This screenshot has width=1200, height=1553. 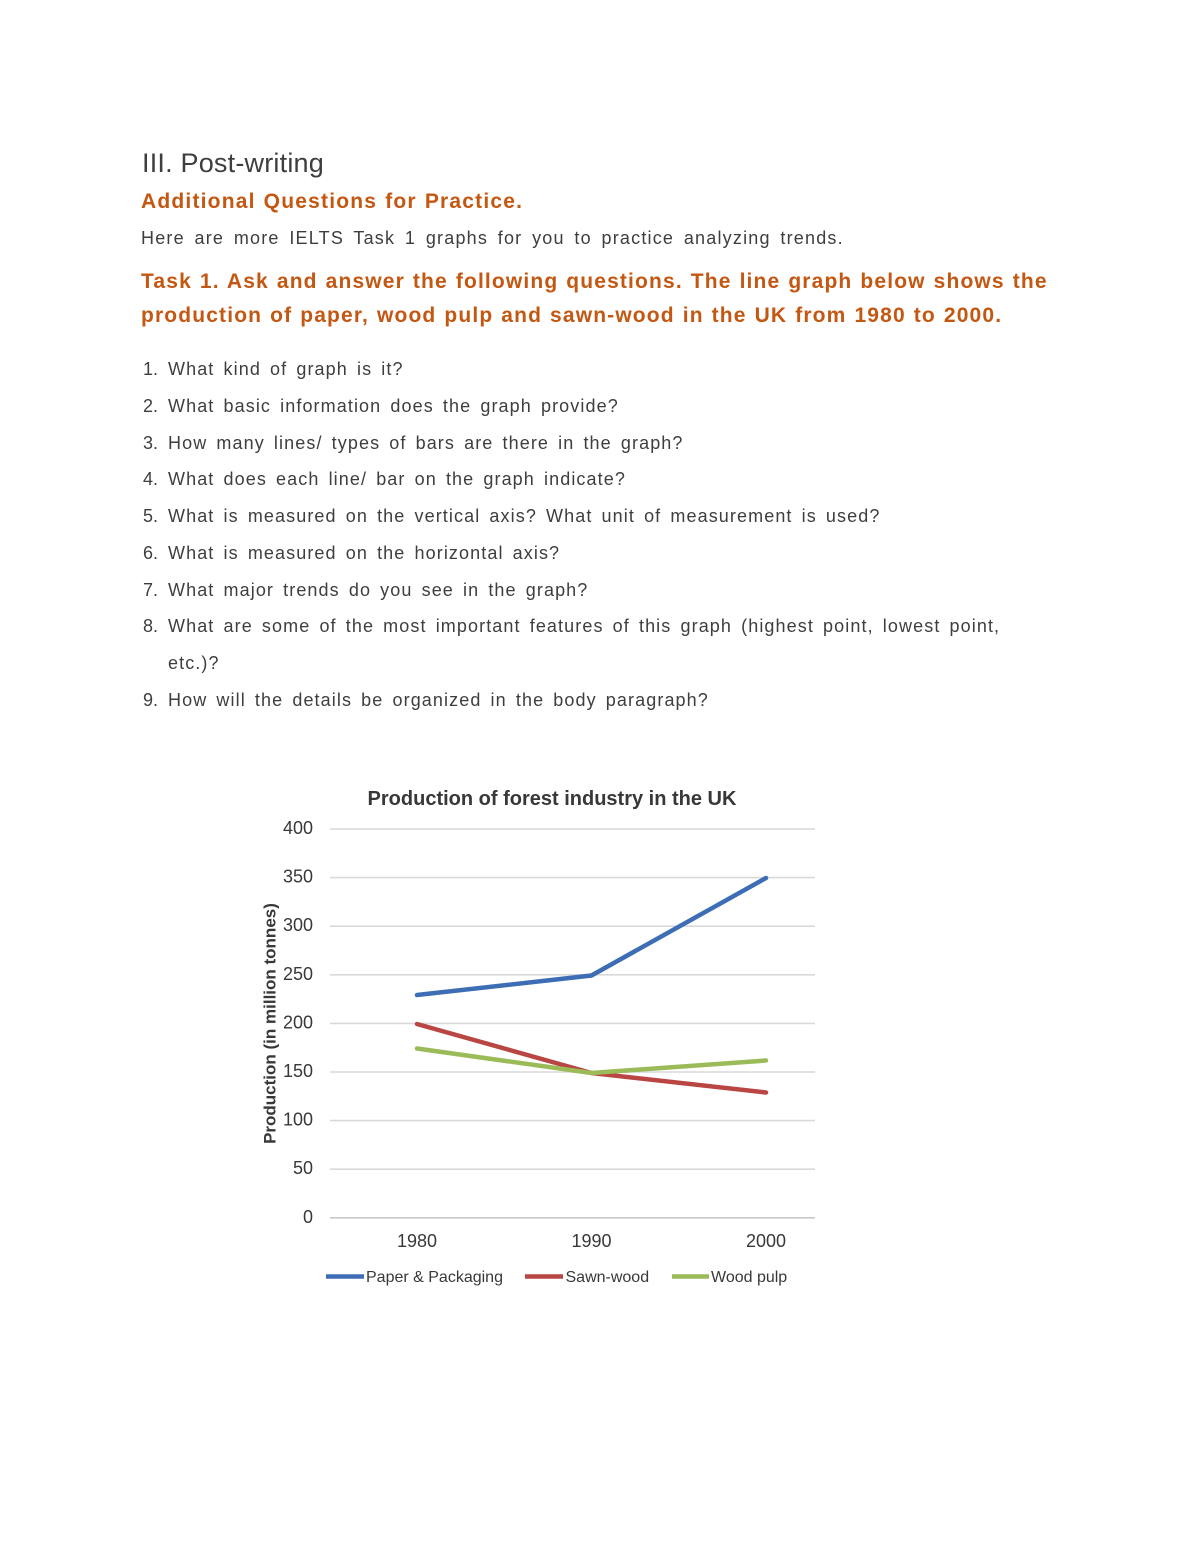 I want to click on svg-text: 50, so click(x=303, y=1168).